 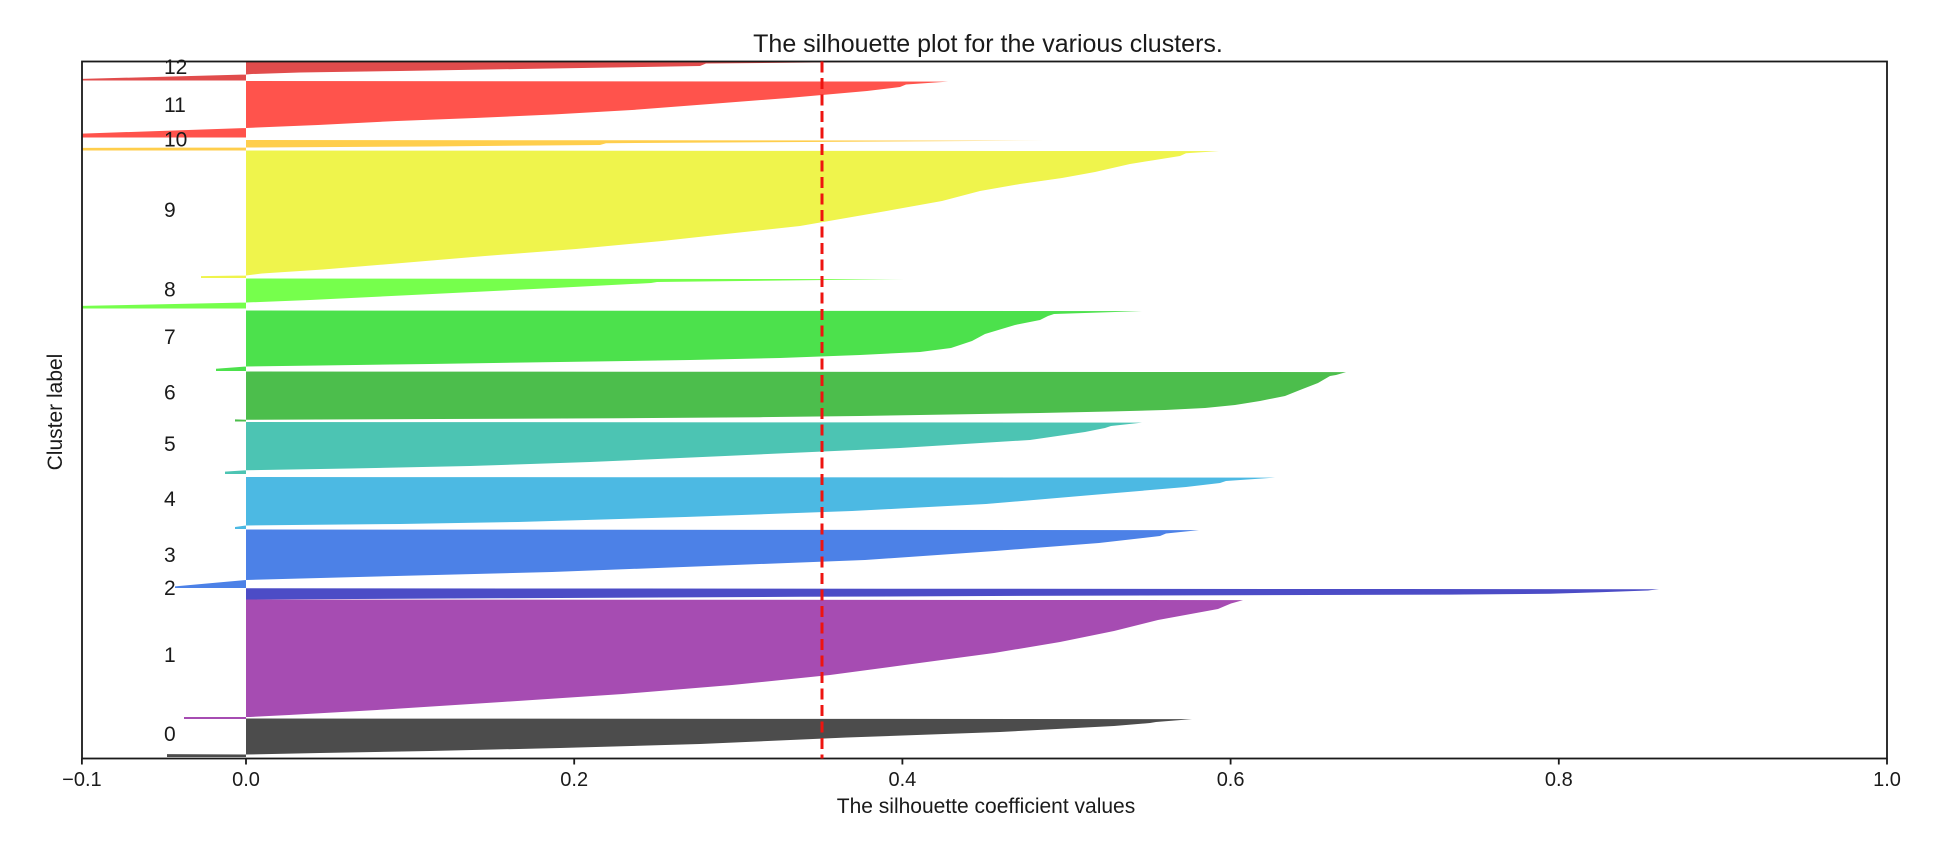 I want to click on svg-text: 7, so click(x=170, y=337).